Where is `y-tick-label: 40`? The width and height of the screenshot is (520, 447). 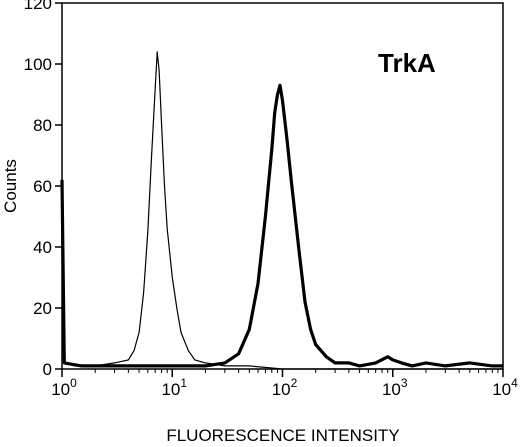 y-tick-label: 40 is located at coordinates (42, 247).